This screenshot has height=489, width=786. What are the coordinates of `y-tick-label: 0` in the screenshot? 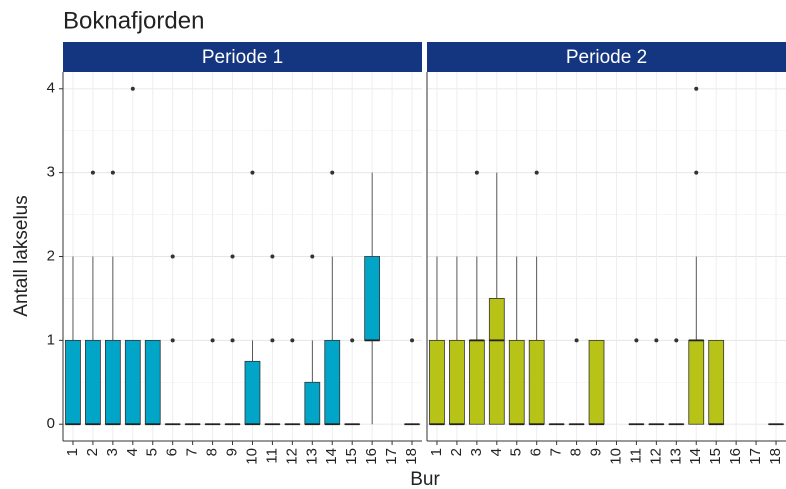 It's located at (51, 423).